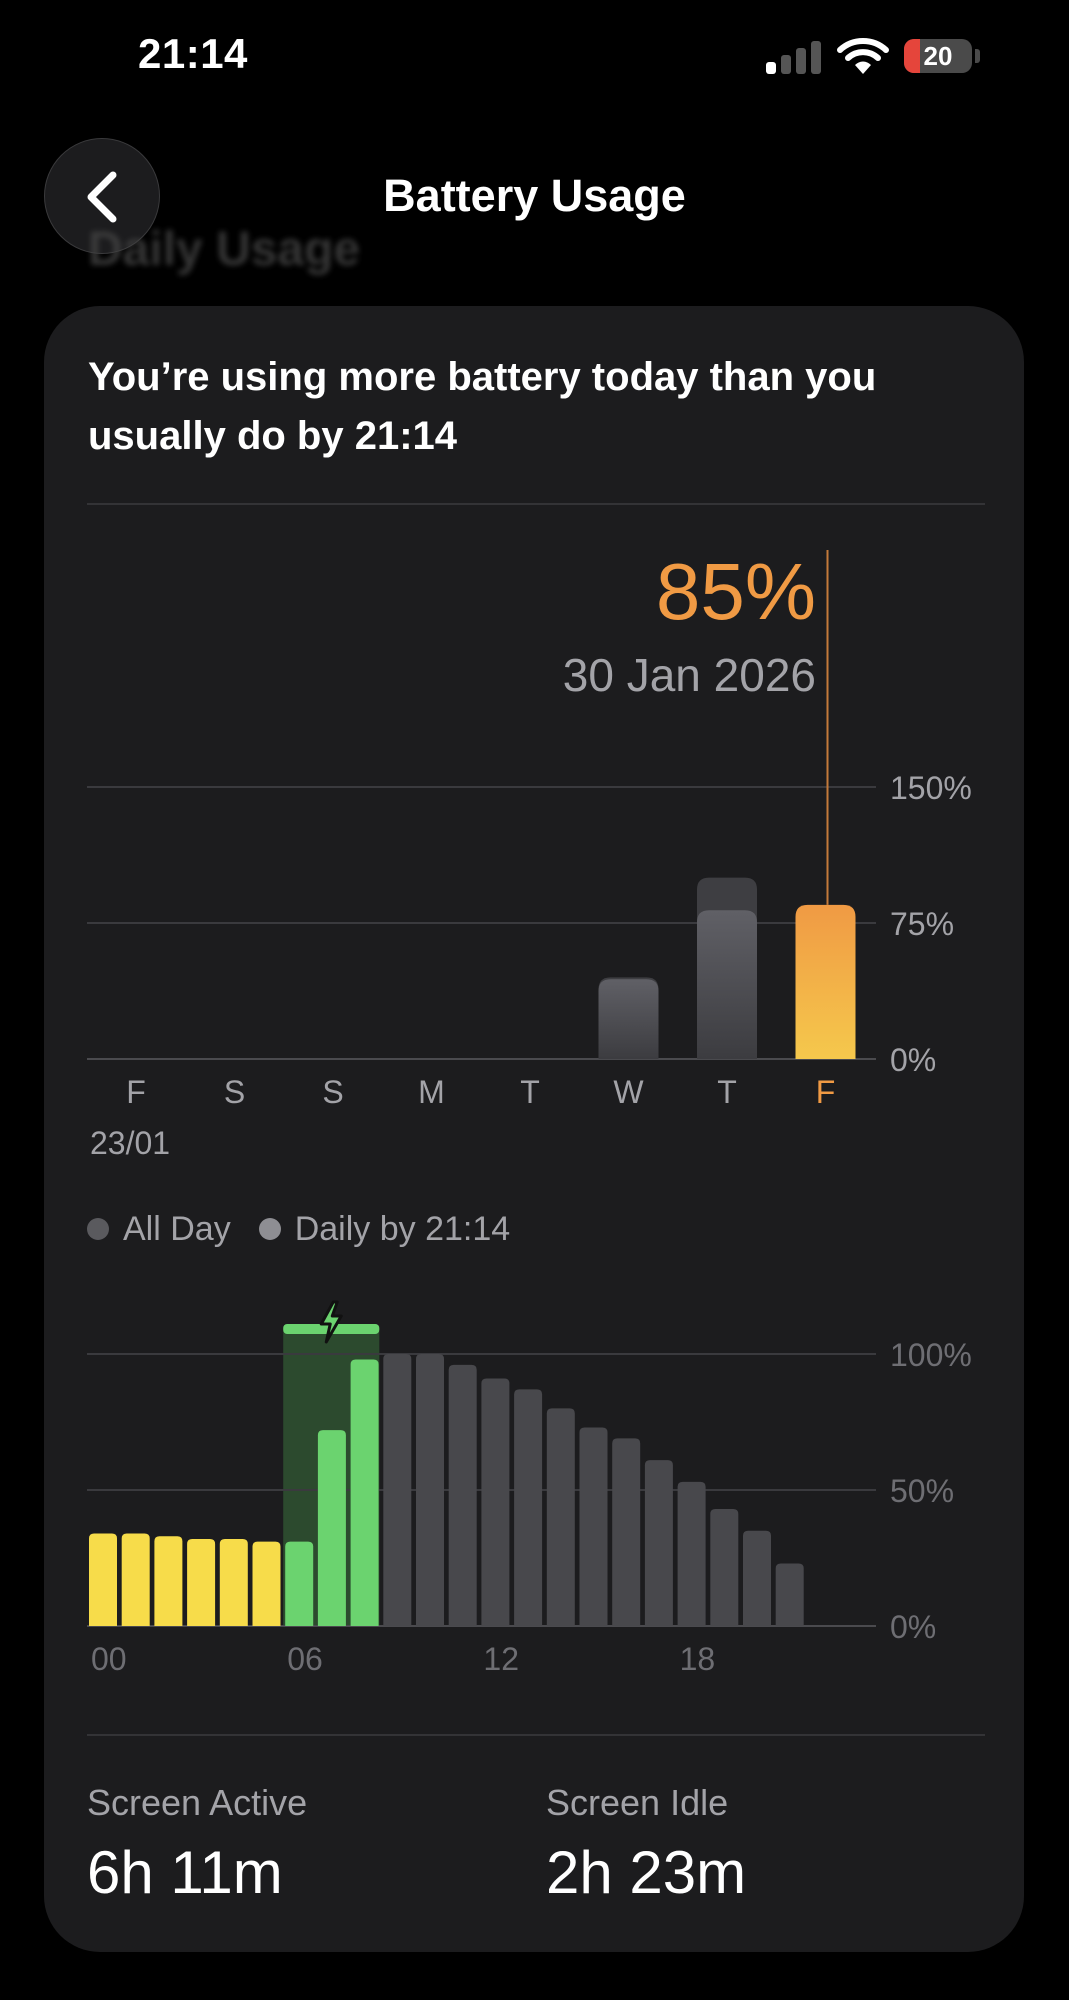 The image size is (1069, 2000). I want to click on chevron-left-icon, so click(102, 197).